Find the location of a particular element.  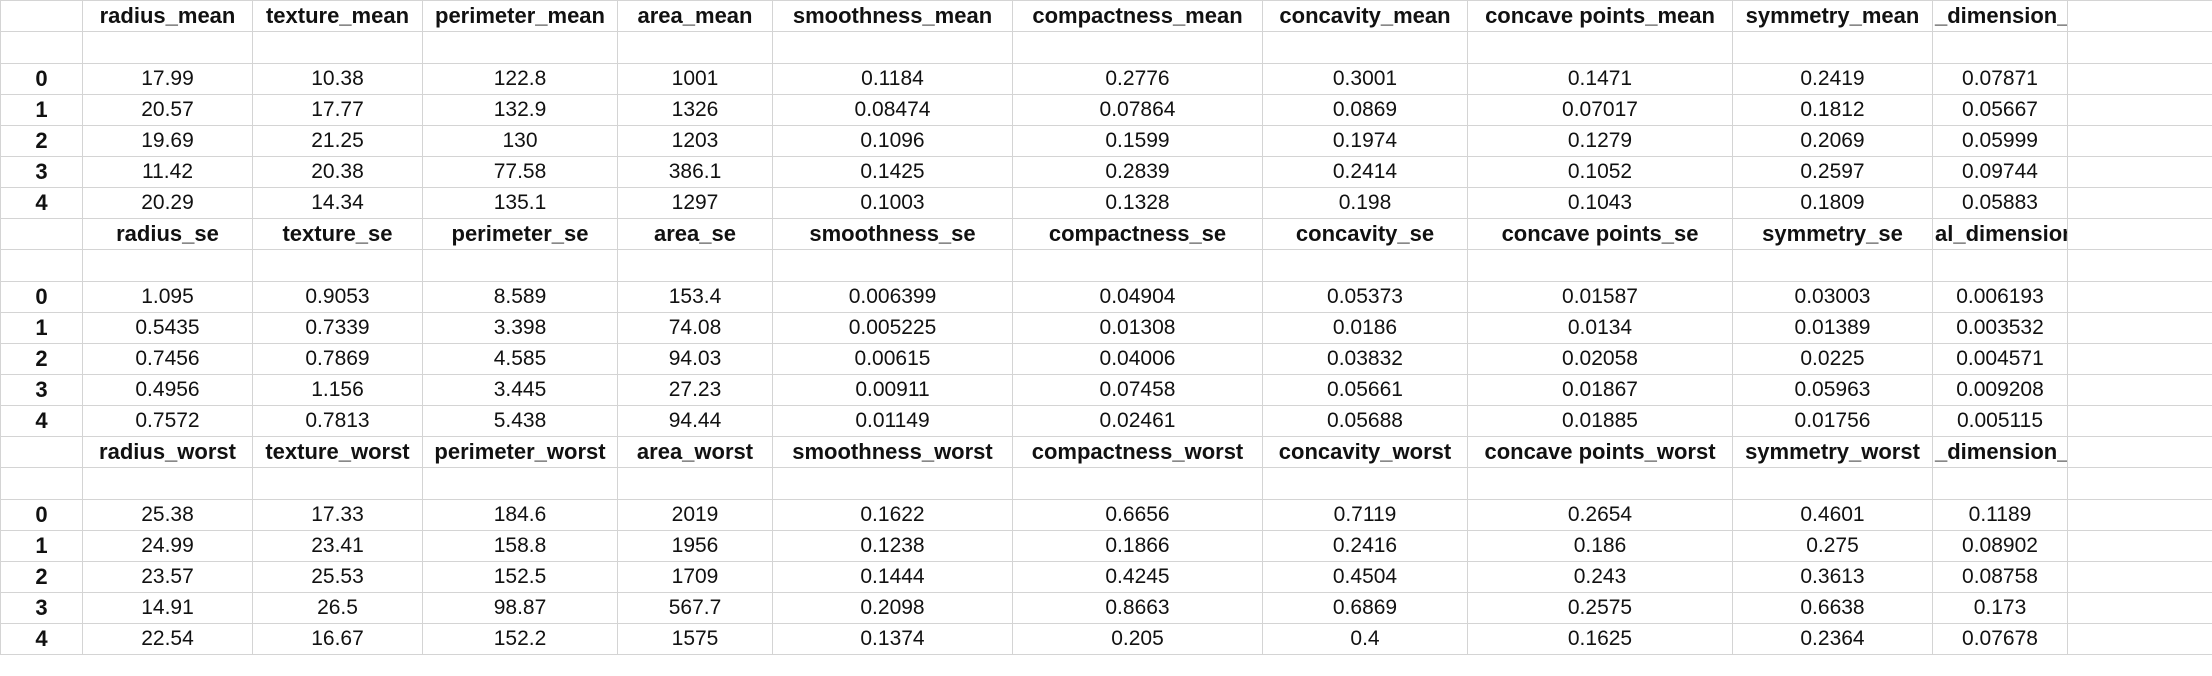

table-cell: 0.2839 is located at coordinates (1137, 172).